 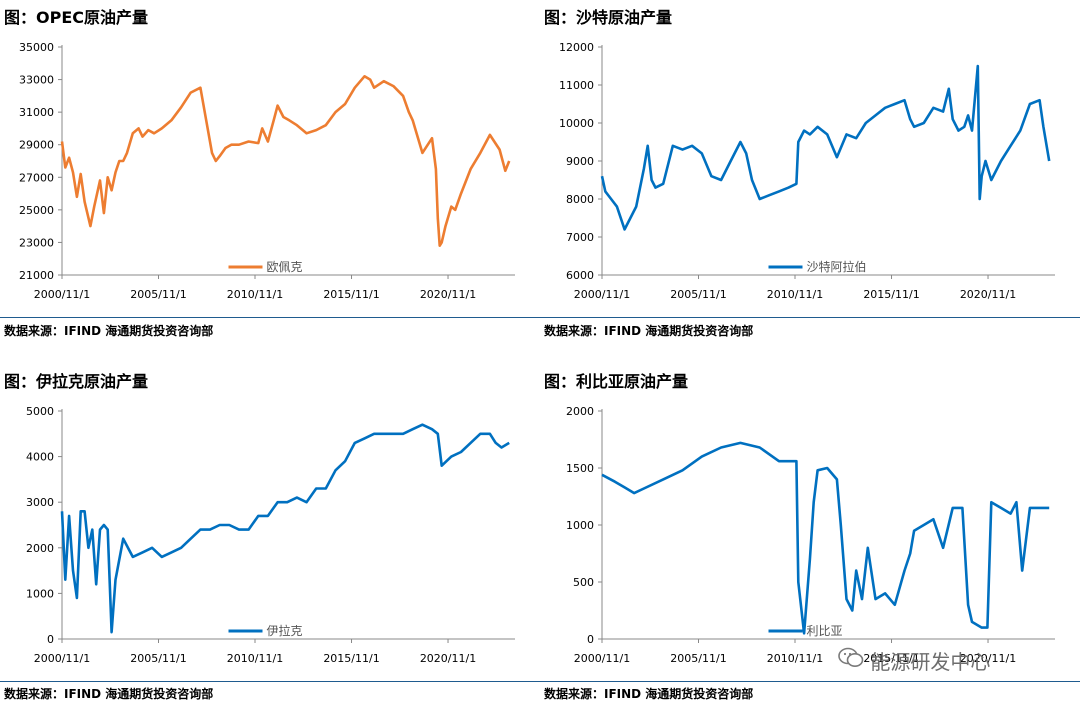 I want to click on y-tick-label: 9000, so click(x=580, y=161).